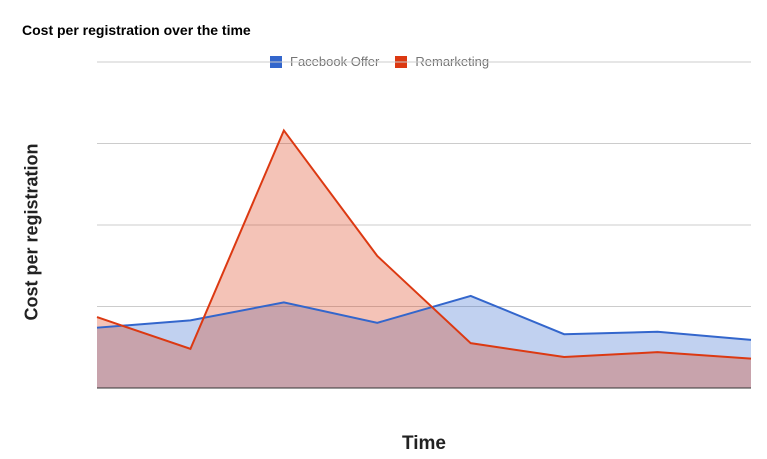 This screenshot has height=459, width=767. Describe the element at coordinates (136, 30) in the screenshot. I see `chart-title: Cost per registration over the time` at that location.